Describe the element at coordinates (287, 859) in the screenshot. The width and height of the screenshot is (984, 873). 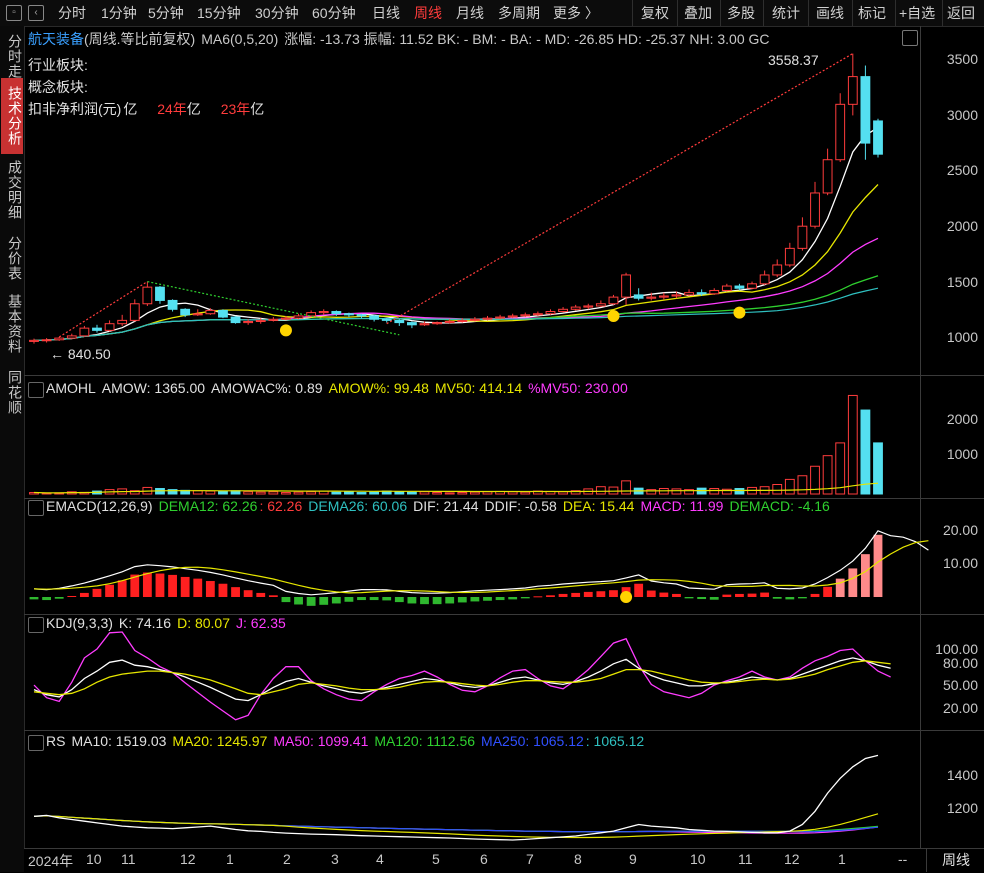
I see `x-tick-label: 2` at that location.